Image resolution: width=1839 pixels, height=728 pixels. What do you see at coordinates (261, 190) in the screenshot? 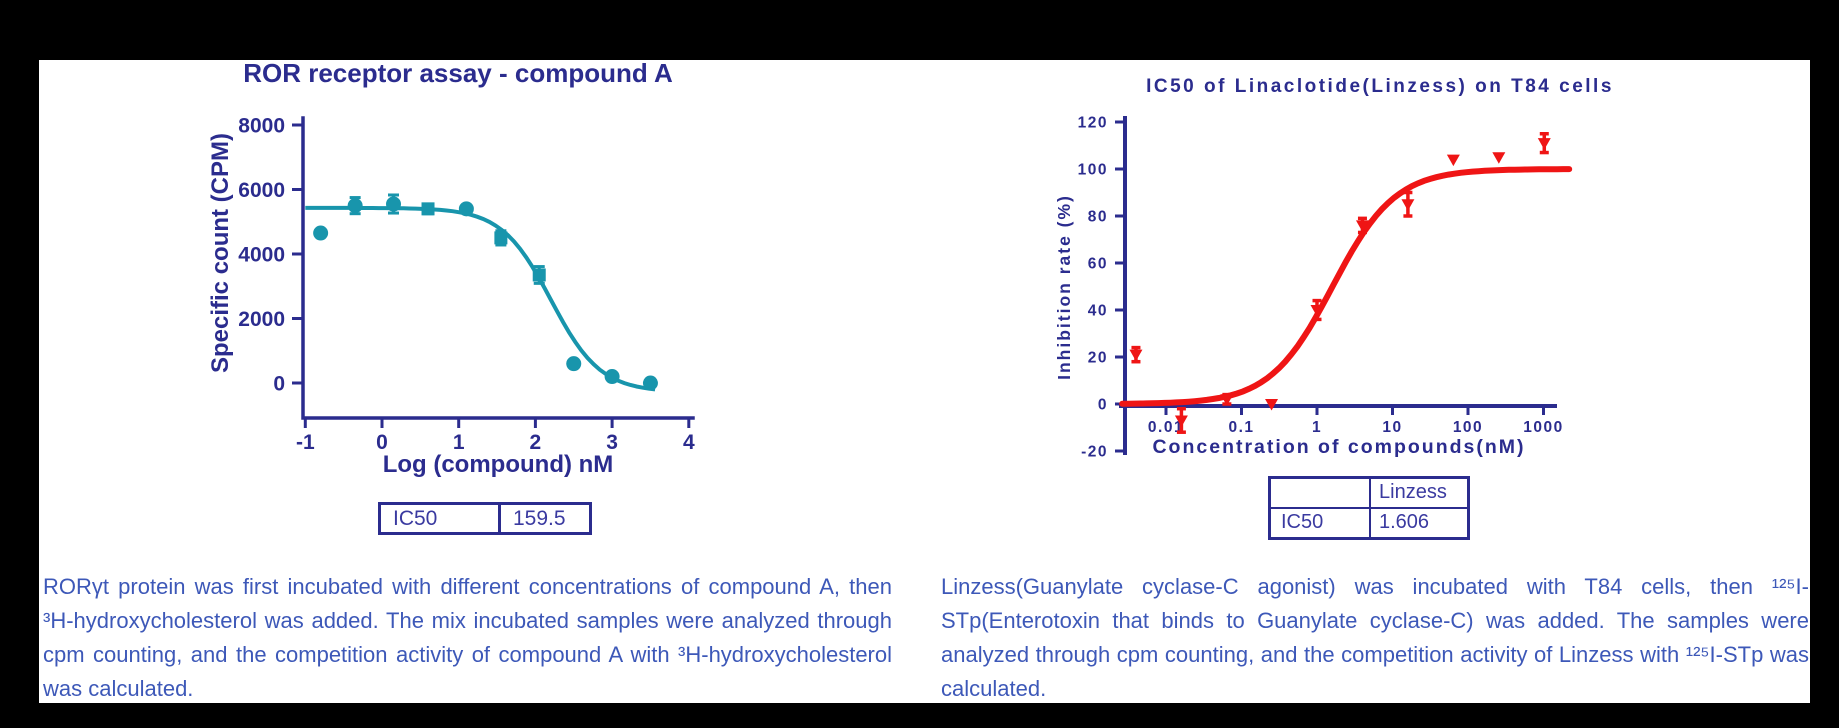
I see `svg-text: 6000` at bounding box center [261, 190].